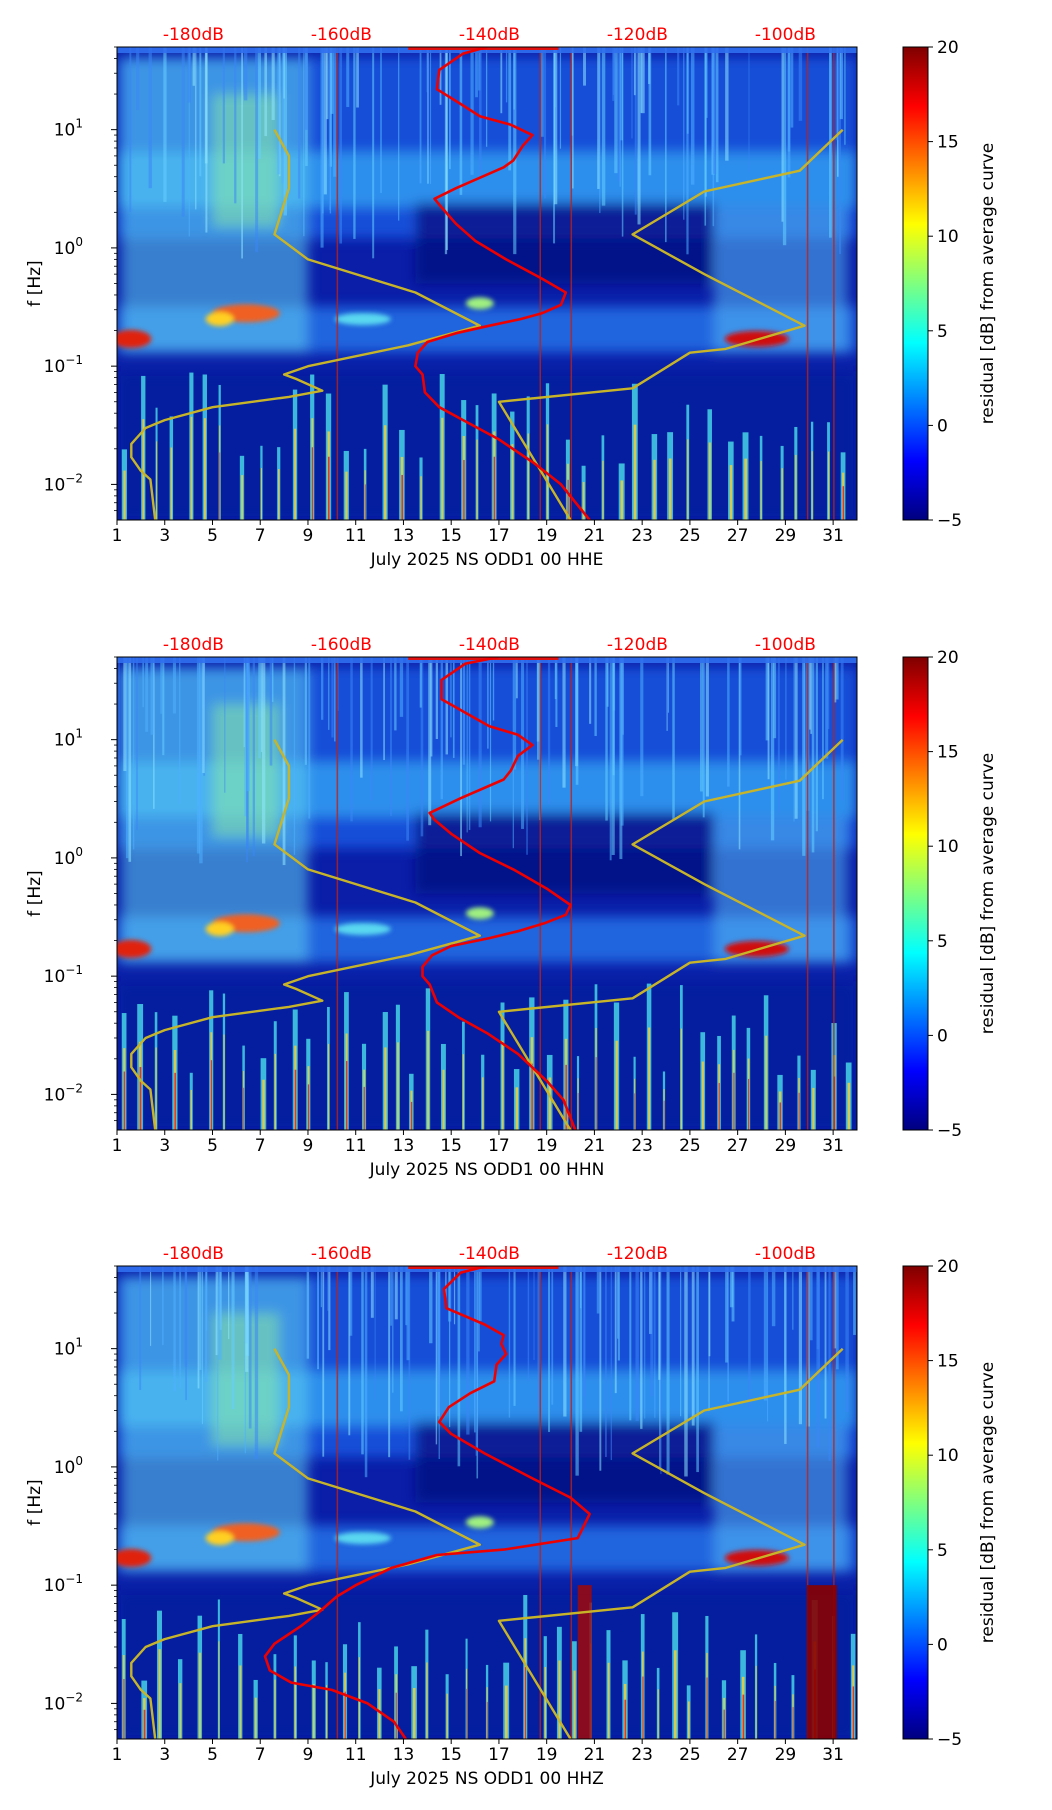  I want to click on hotspot-day1, so click(134, 948).